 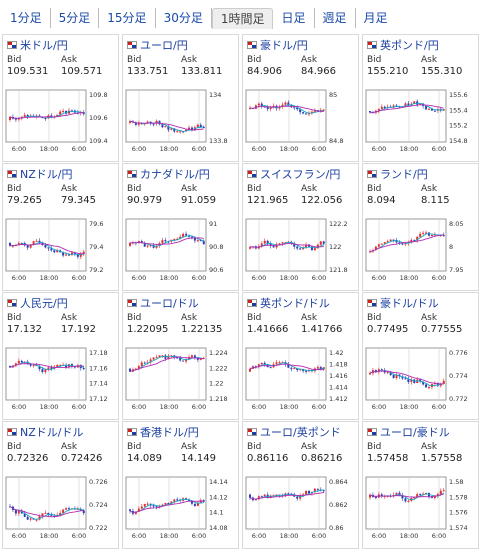 I want to click on tab-3: 30分足, so click(x=184, y=18).